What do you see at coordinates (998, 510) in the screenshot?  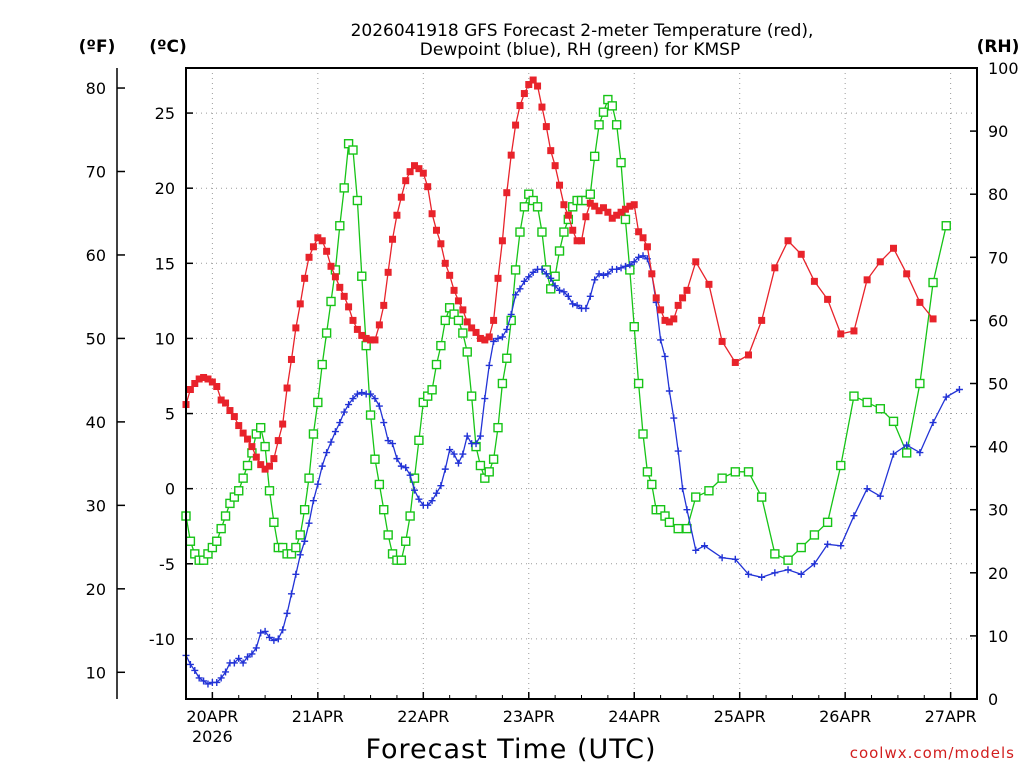 I see `rh-tick-label: 30` at bounding box center [998, 510].